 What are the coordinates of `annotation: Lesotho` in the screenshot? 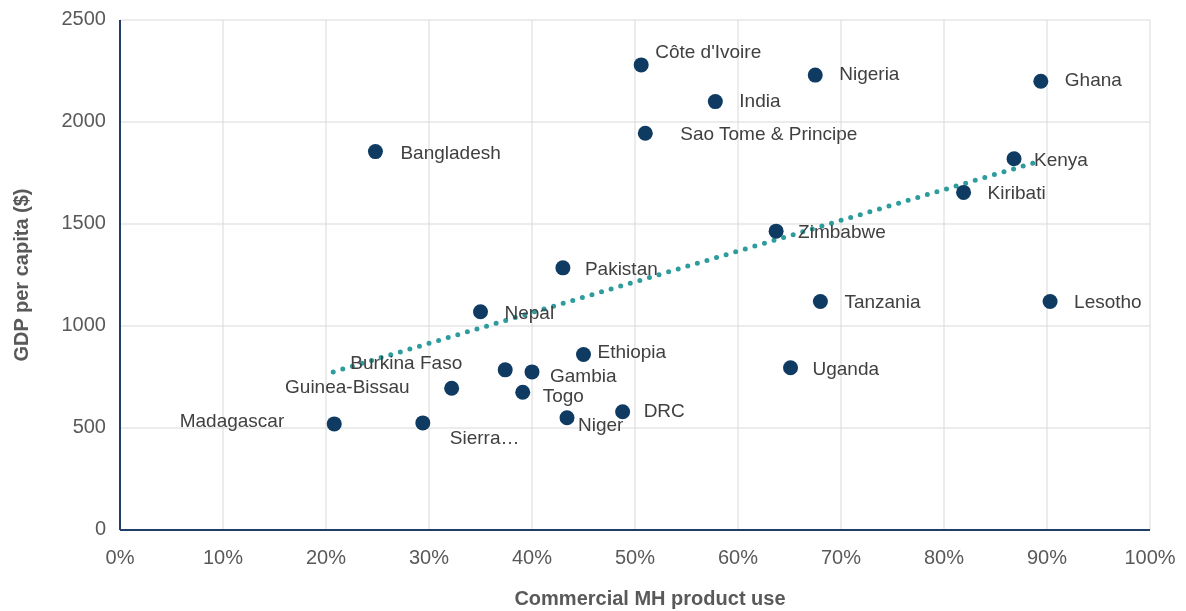 It's located at (1108, 301).